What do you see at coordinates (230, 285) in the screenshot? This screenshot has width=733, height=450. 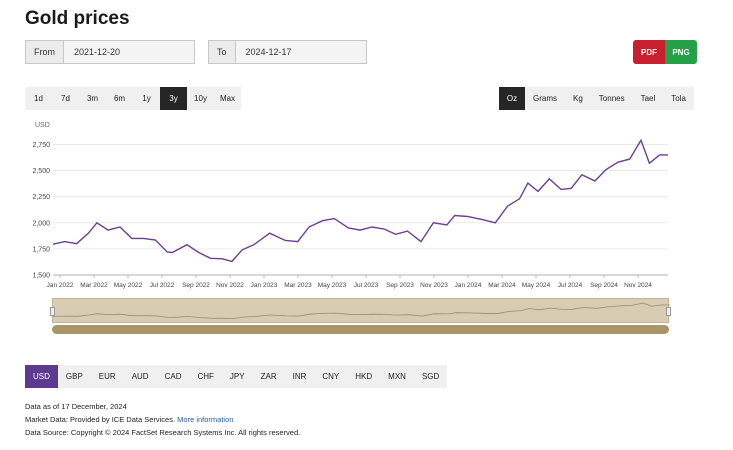 I see `x-tick-label: Nov 2022` at bounding box center [230, 285].